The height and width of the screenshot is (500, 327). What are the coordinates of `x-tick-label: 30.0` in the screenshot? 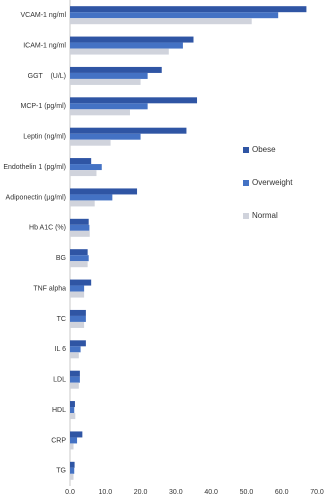 It's located at (176, 492).